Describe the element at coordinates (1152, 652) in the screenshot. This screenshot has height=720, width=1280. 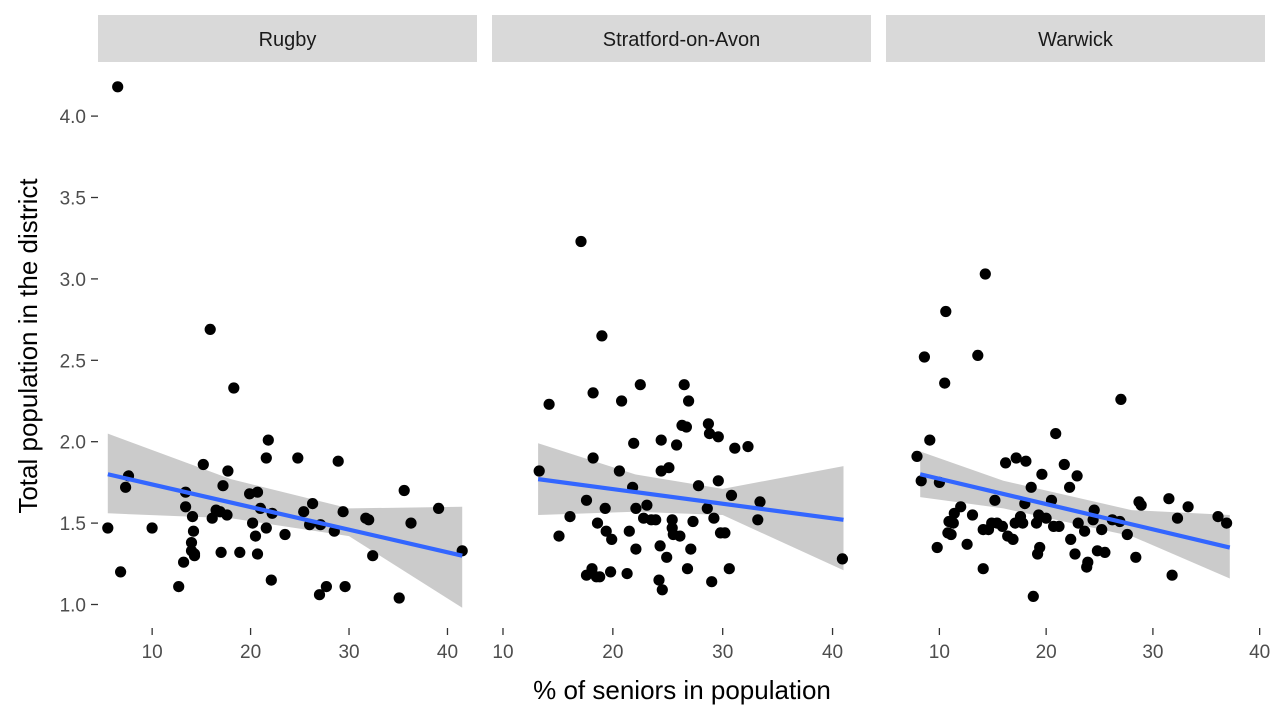
I see `x-tick-label: 30` at that location.